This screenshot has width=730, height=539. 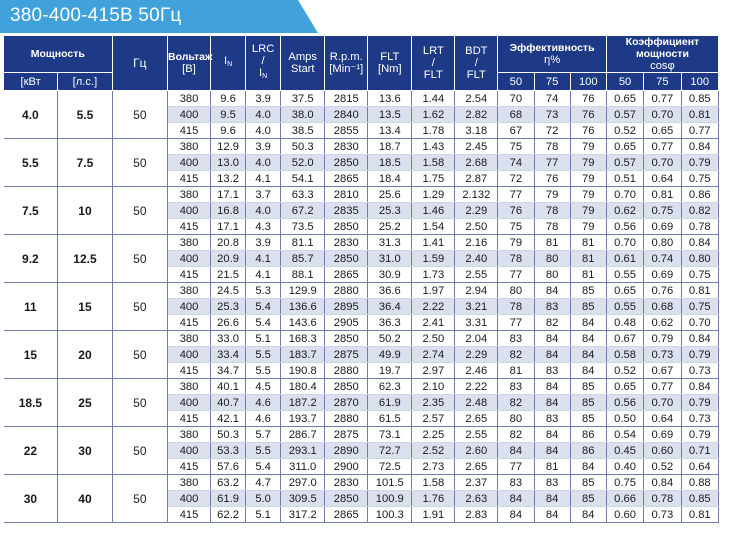 I want to click on cell-amps-start: 73.5, so click(x=303, y=226).